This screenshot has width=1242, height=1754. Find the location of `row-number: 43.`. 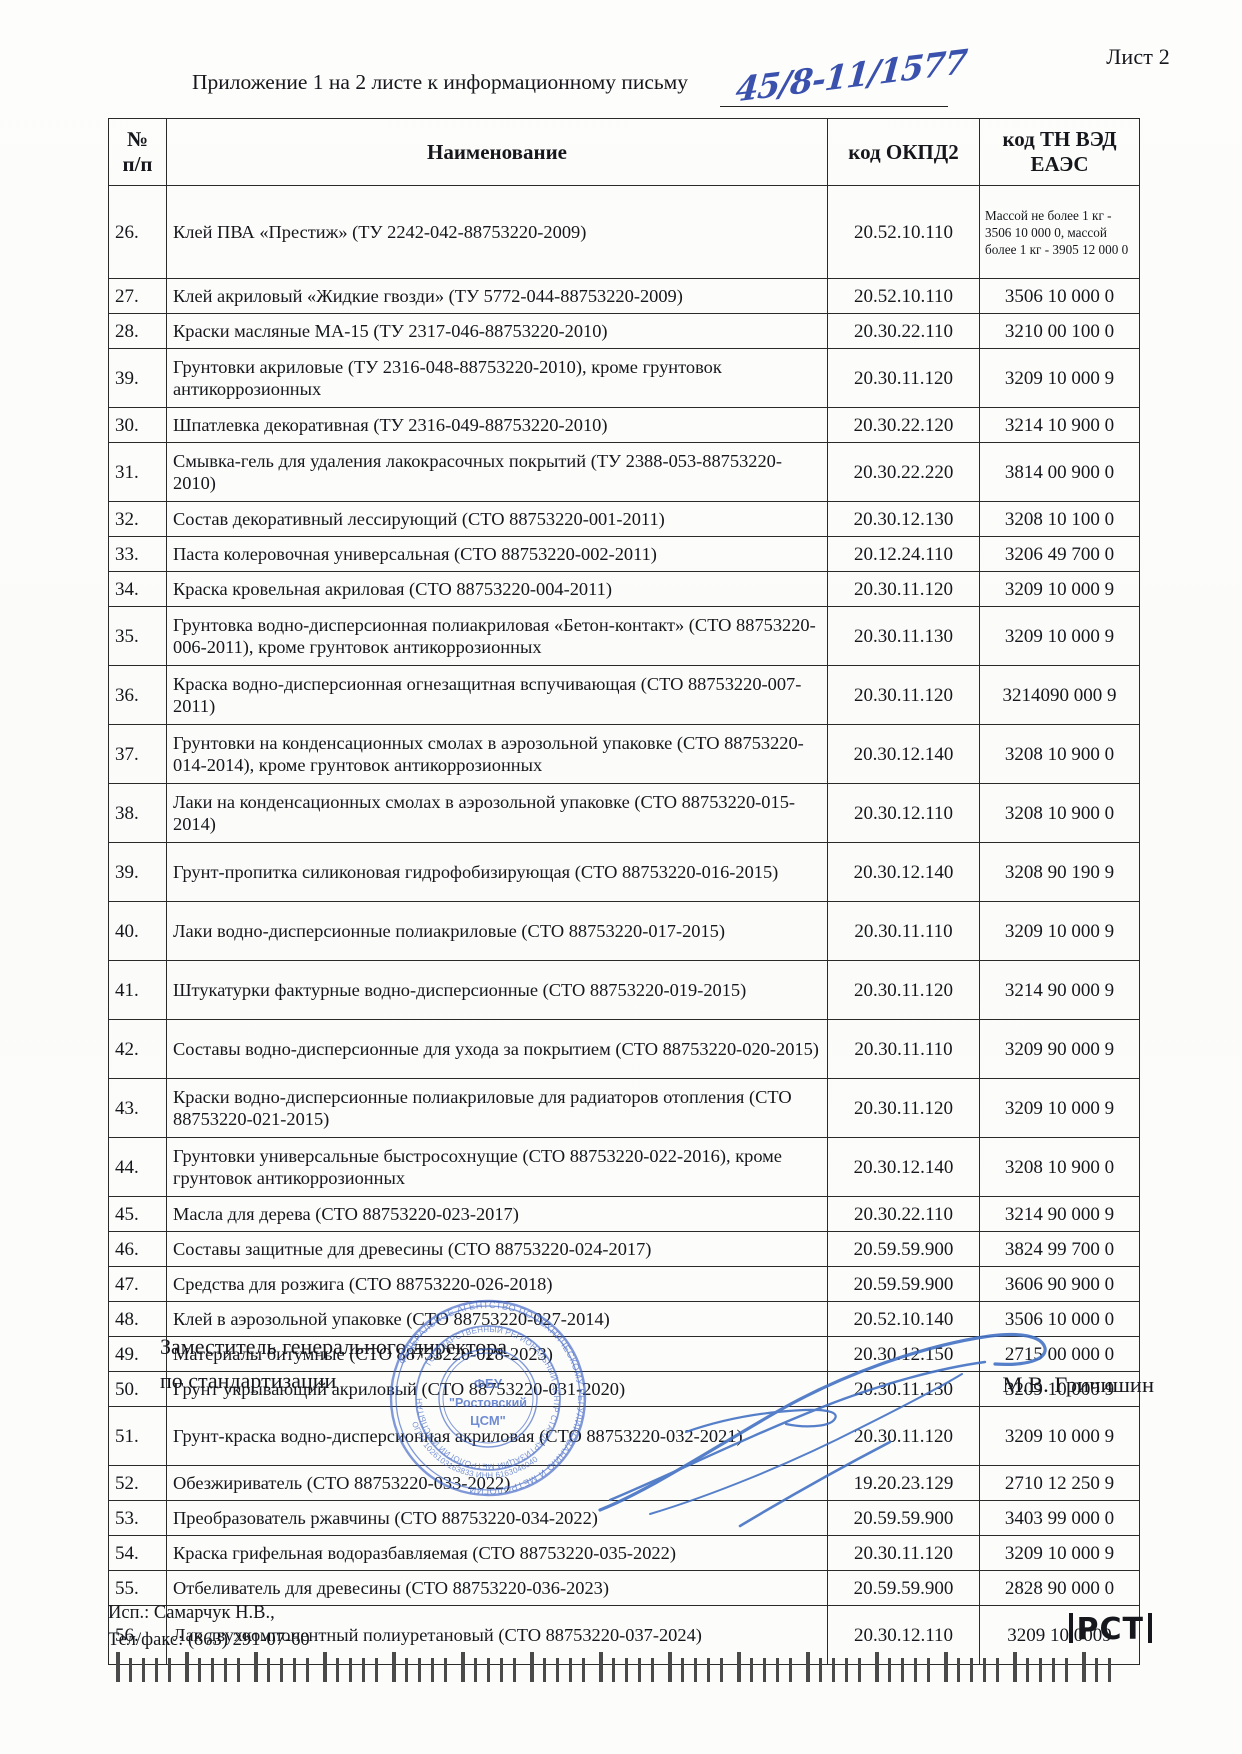

row-number: 43. is located at coordinates (137, 1108).